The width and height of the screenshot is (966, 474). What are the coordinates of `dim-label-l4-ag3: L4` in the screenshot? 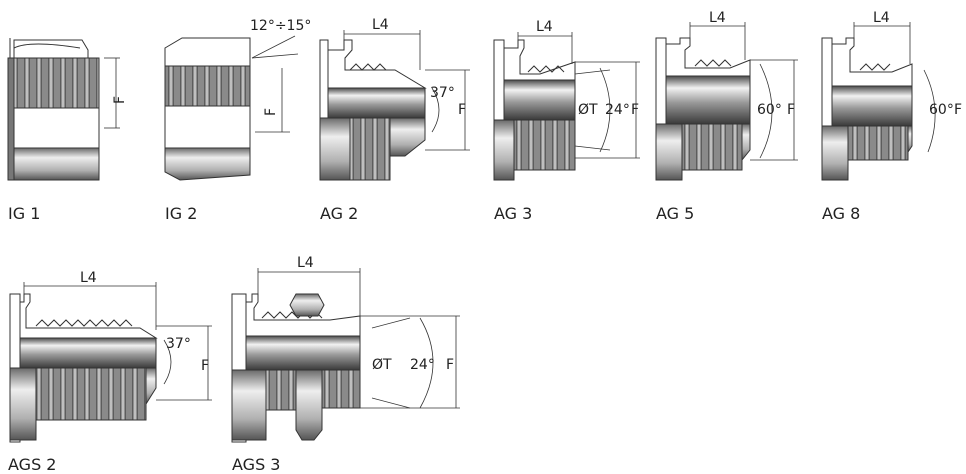 It's located at (544, 27).